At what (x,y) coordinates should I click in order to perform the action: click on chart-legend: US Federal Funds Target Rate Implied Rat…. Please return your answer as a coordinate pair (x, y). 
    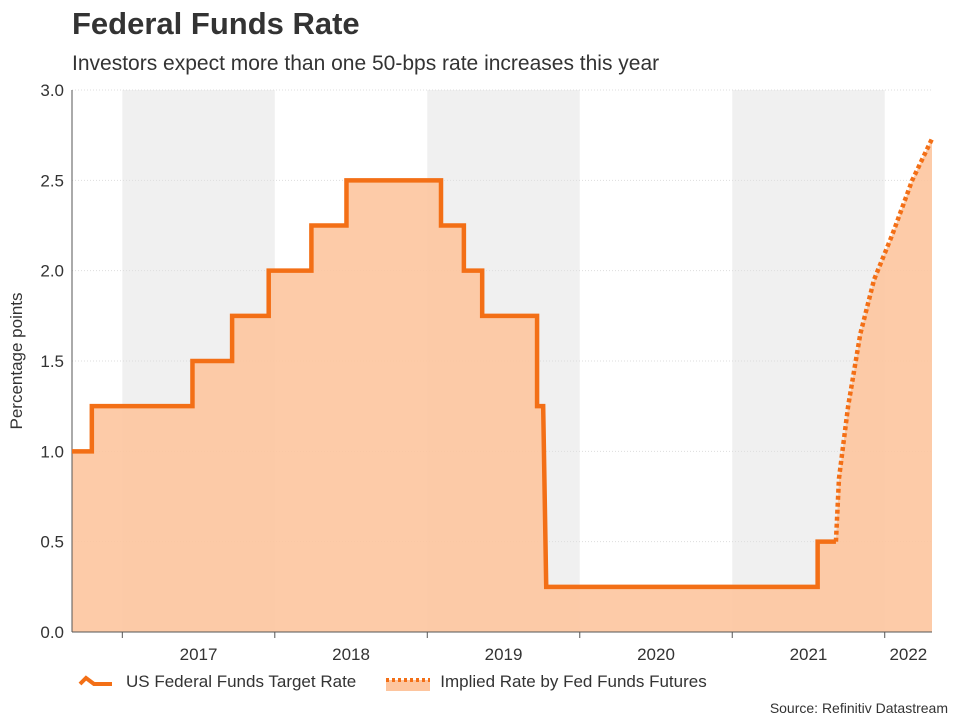
    Looking at the image, I should click on (406, 682).